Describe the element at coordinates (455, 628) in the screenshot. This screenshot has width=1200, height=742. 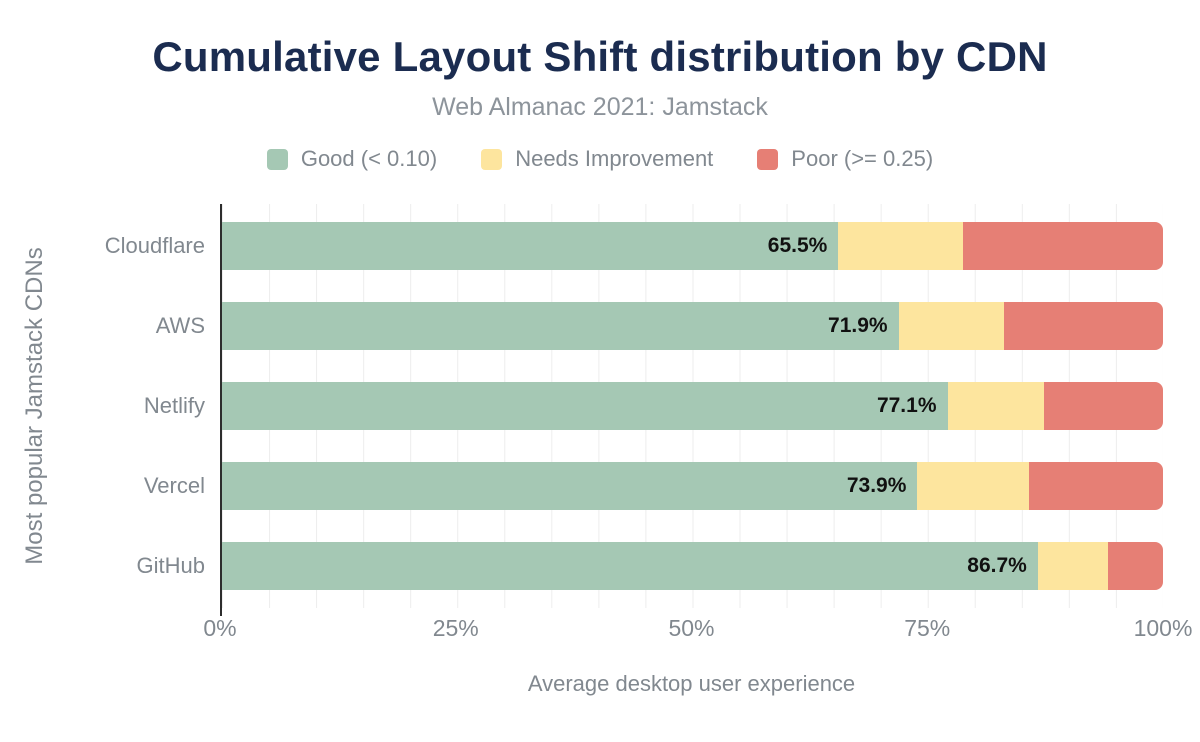
I see `x-axis-tick-25: 25%` at that location.